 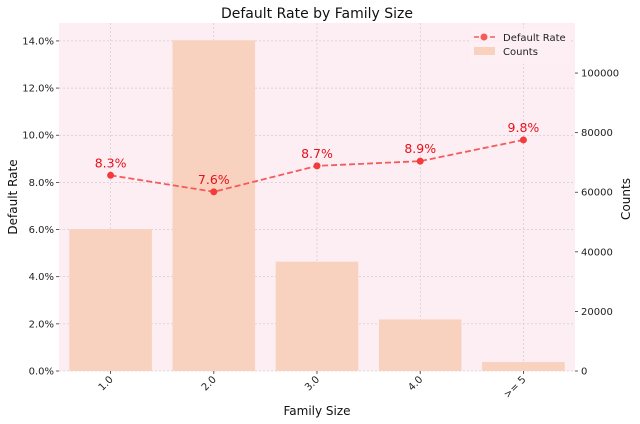 I want to click on left-tick-label: 8.0%, so click(x=41, y=183).